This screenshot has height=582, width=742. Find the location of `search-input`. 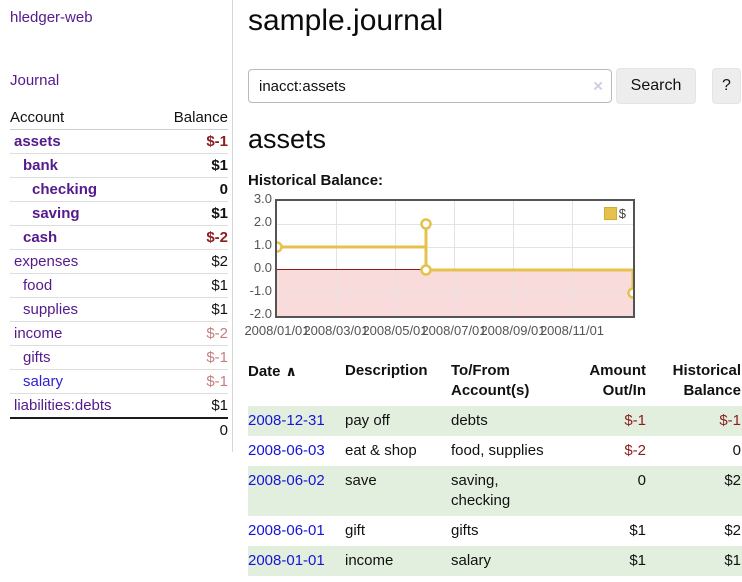

search-input is located at coordinates (430, 86).